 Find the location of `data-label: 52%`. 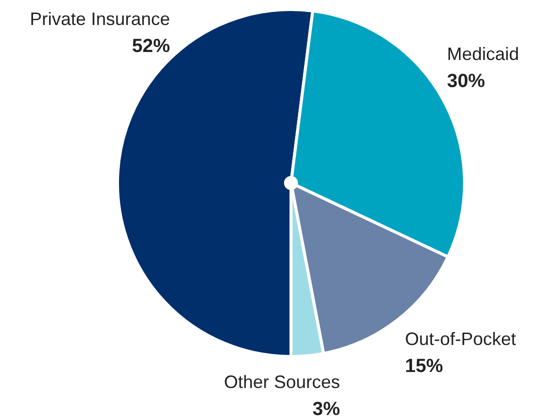

data-label: 52% is located at coordinates (151, 46).